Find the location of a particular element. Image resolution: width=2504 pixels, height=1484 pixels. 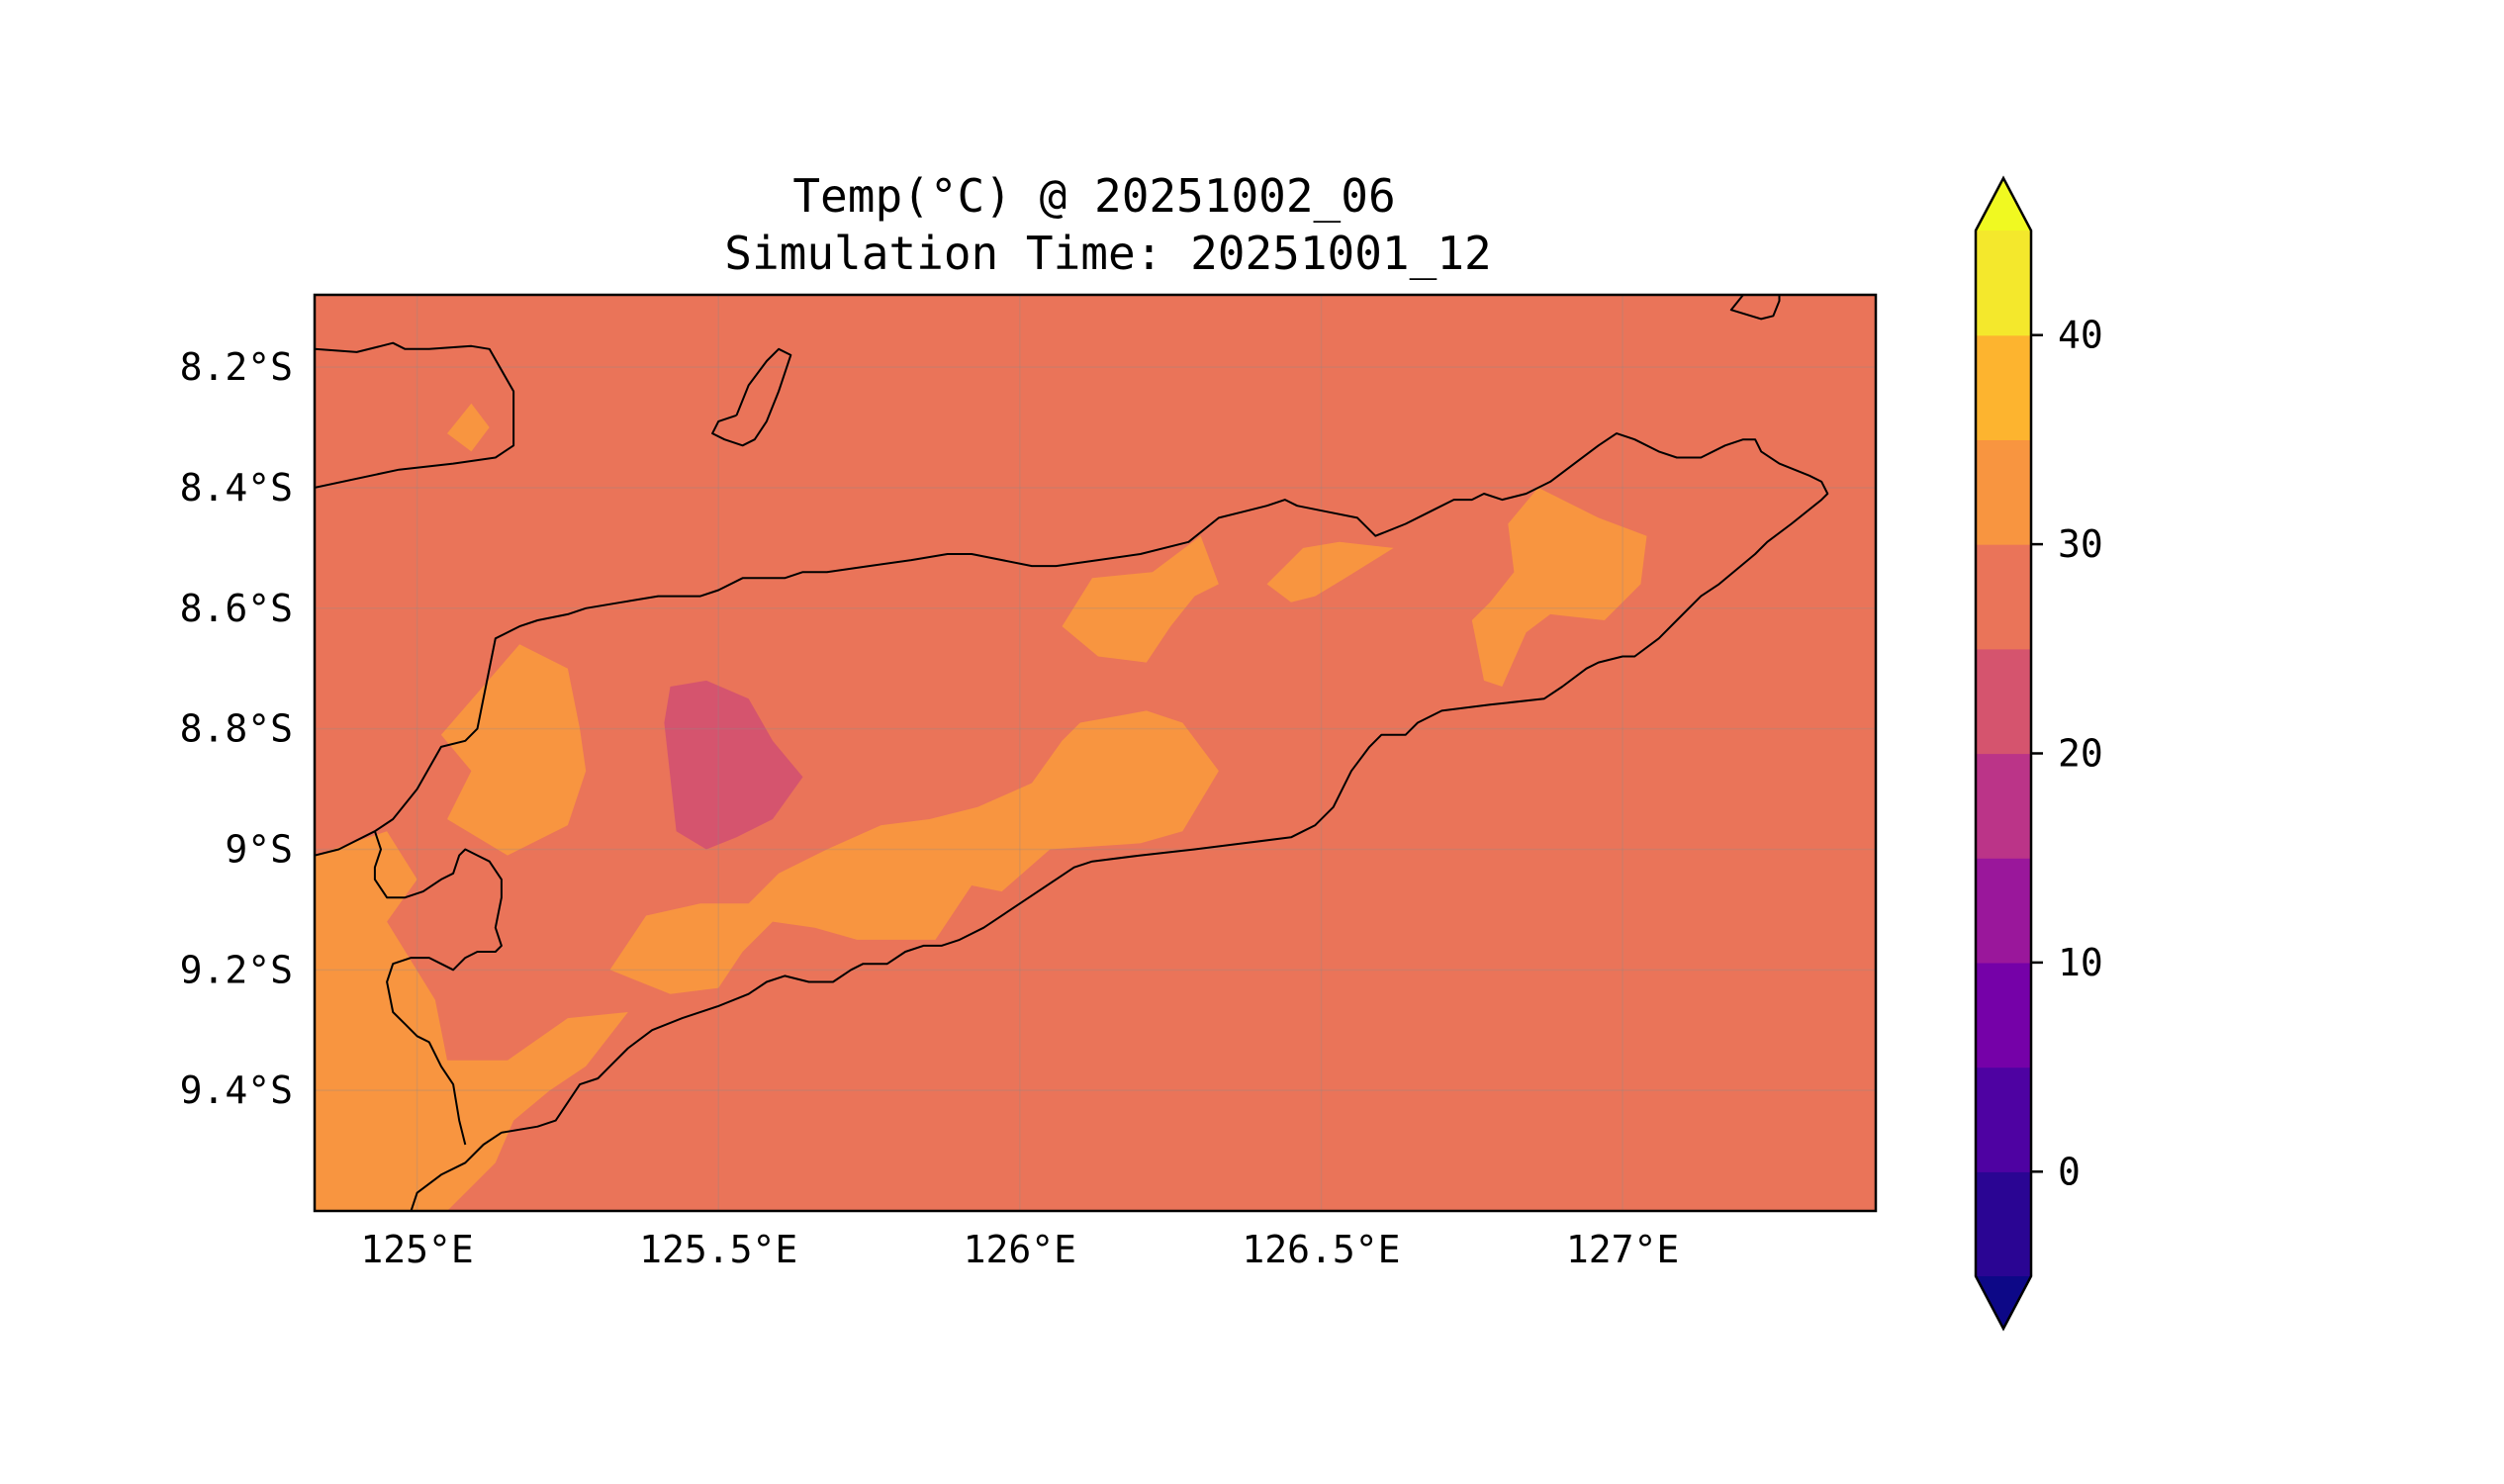

y-tick-label-5: 9°S is located at coordinates (259, 849).